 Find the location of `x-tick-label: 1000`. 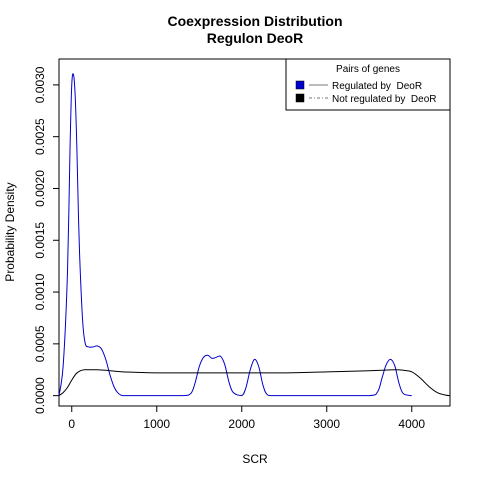

x-tick-label: 1000 is located at coordinates (156, 424).